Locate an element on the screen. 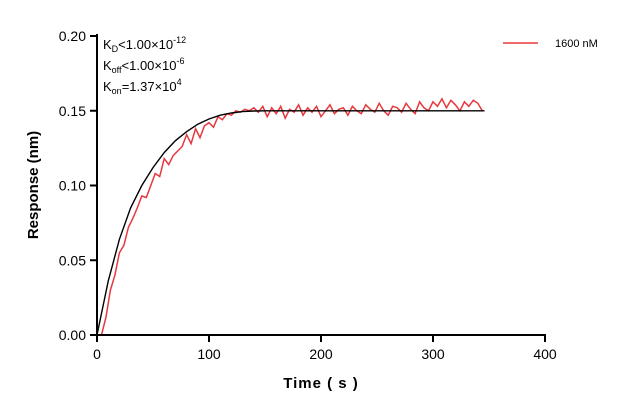  x-tick-label: 200 is located at coordinates (321, 354).